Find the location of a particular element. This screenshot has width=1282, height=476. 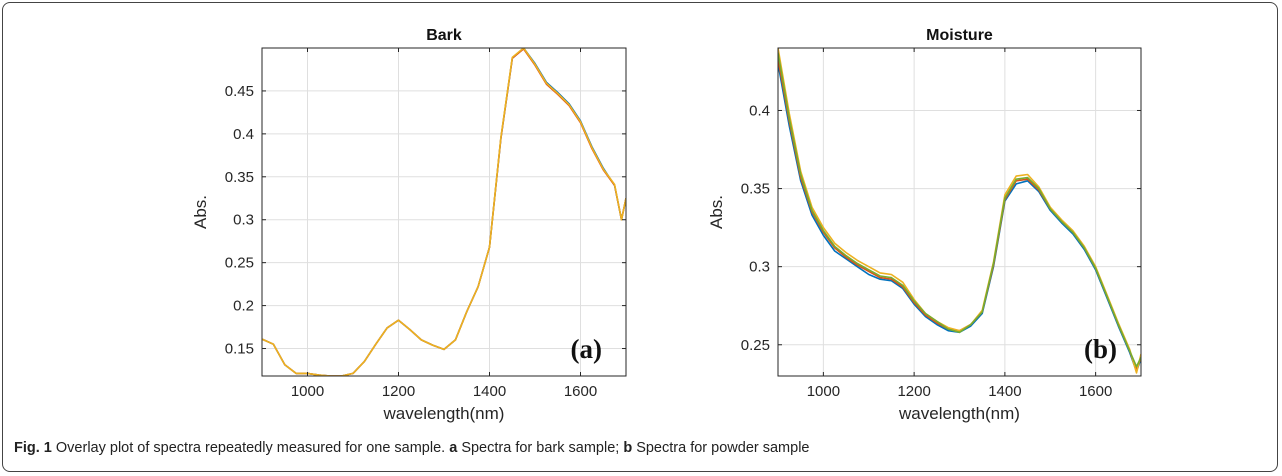

panel-a-y-tick-label: 0.4 is located at coordinates (243, 134).